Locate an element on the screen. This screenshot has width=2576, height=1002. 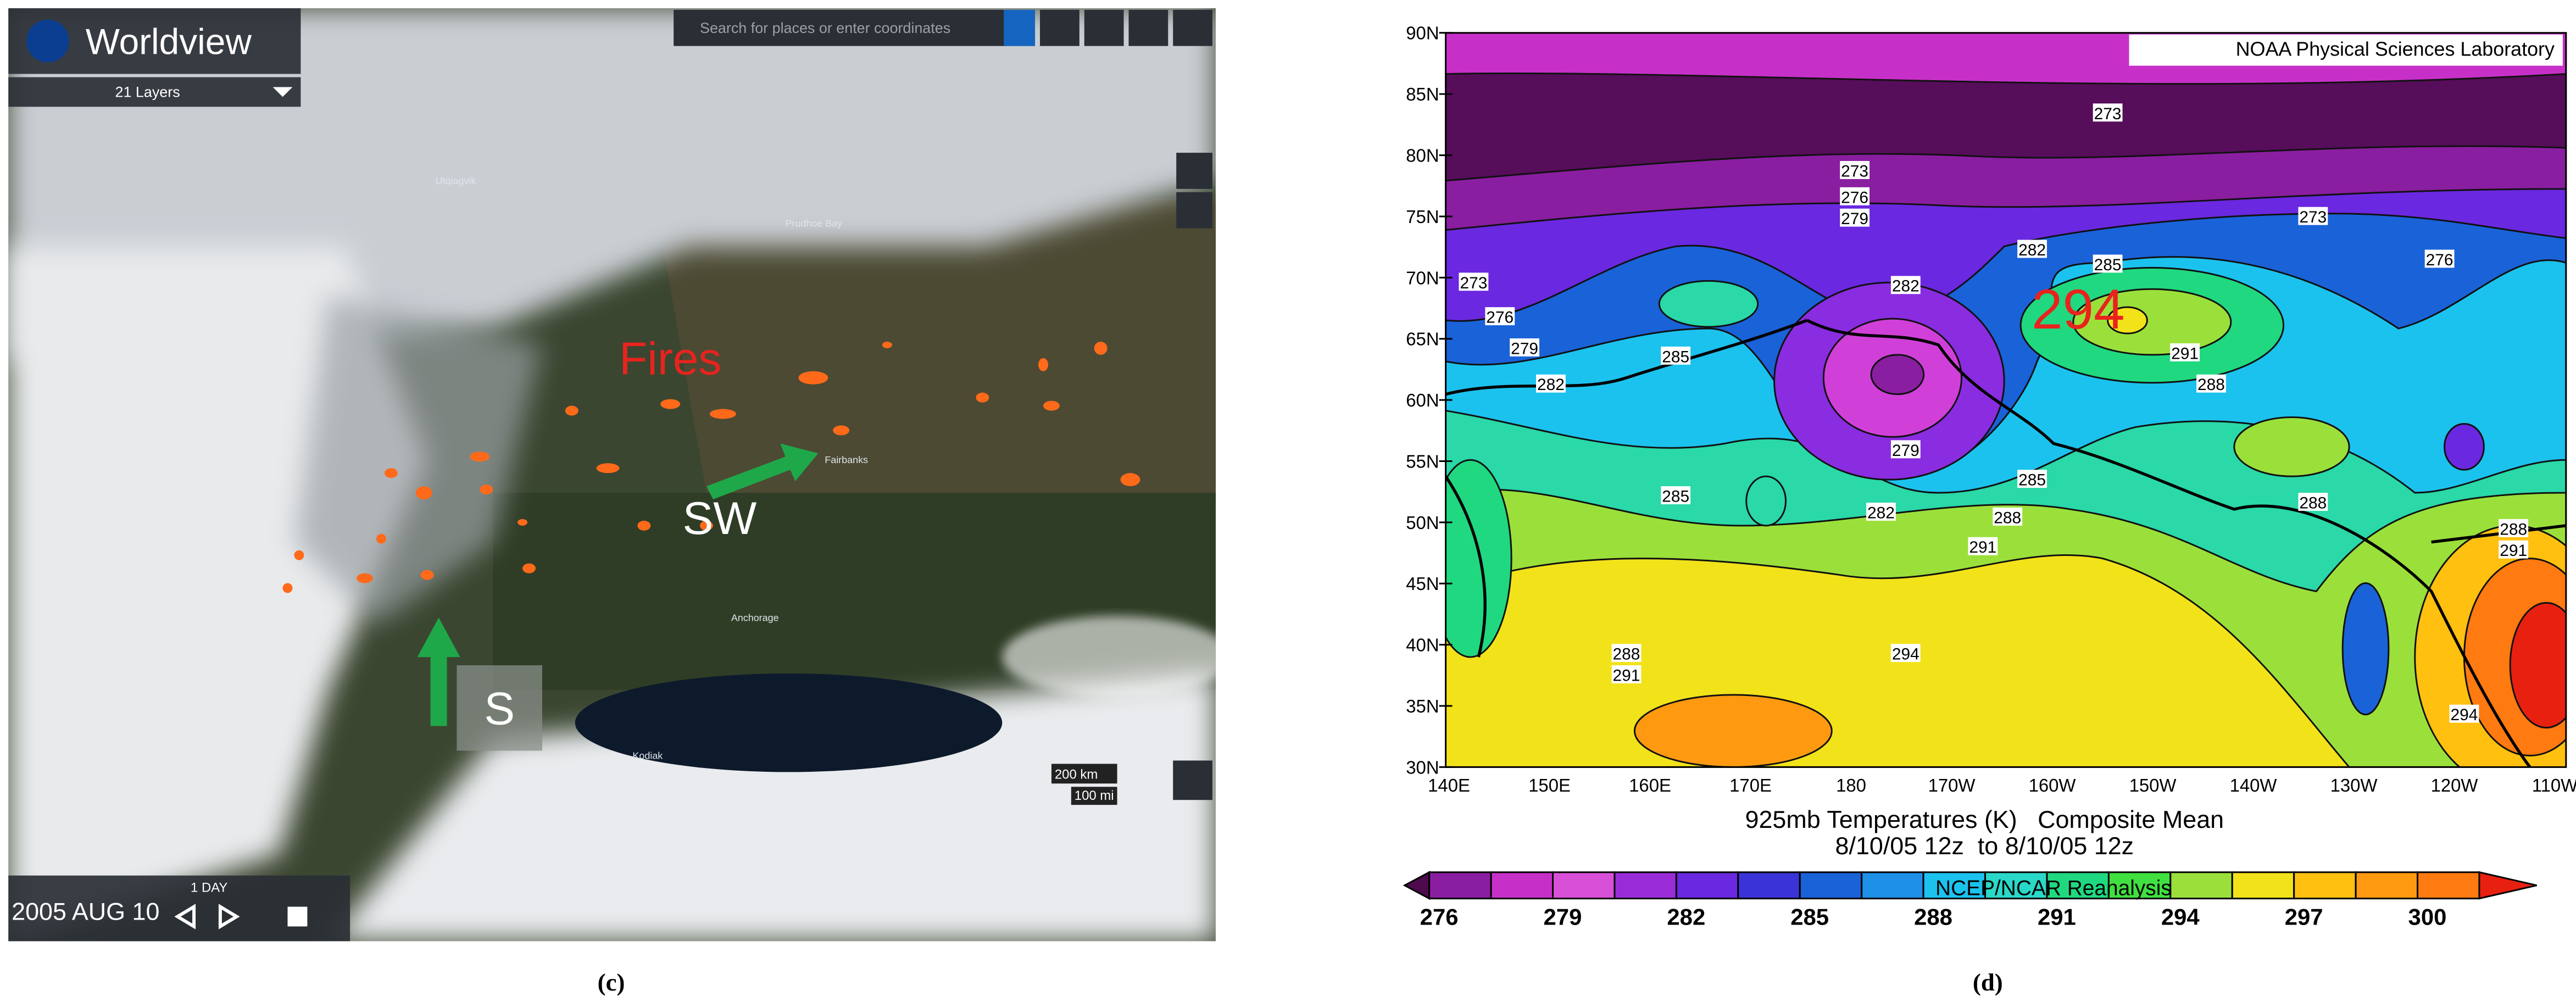
contour-label: 294 is located at coordinates (2464, 715).